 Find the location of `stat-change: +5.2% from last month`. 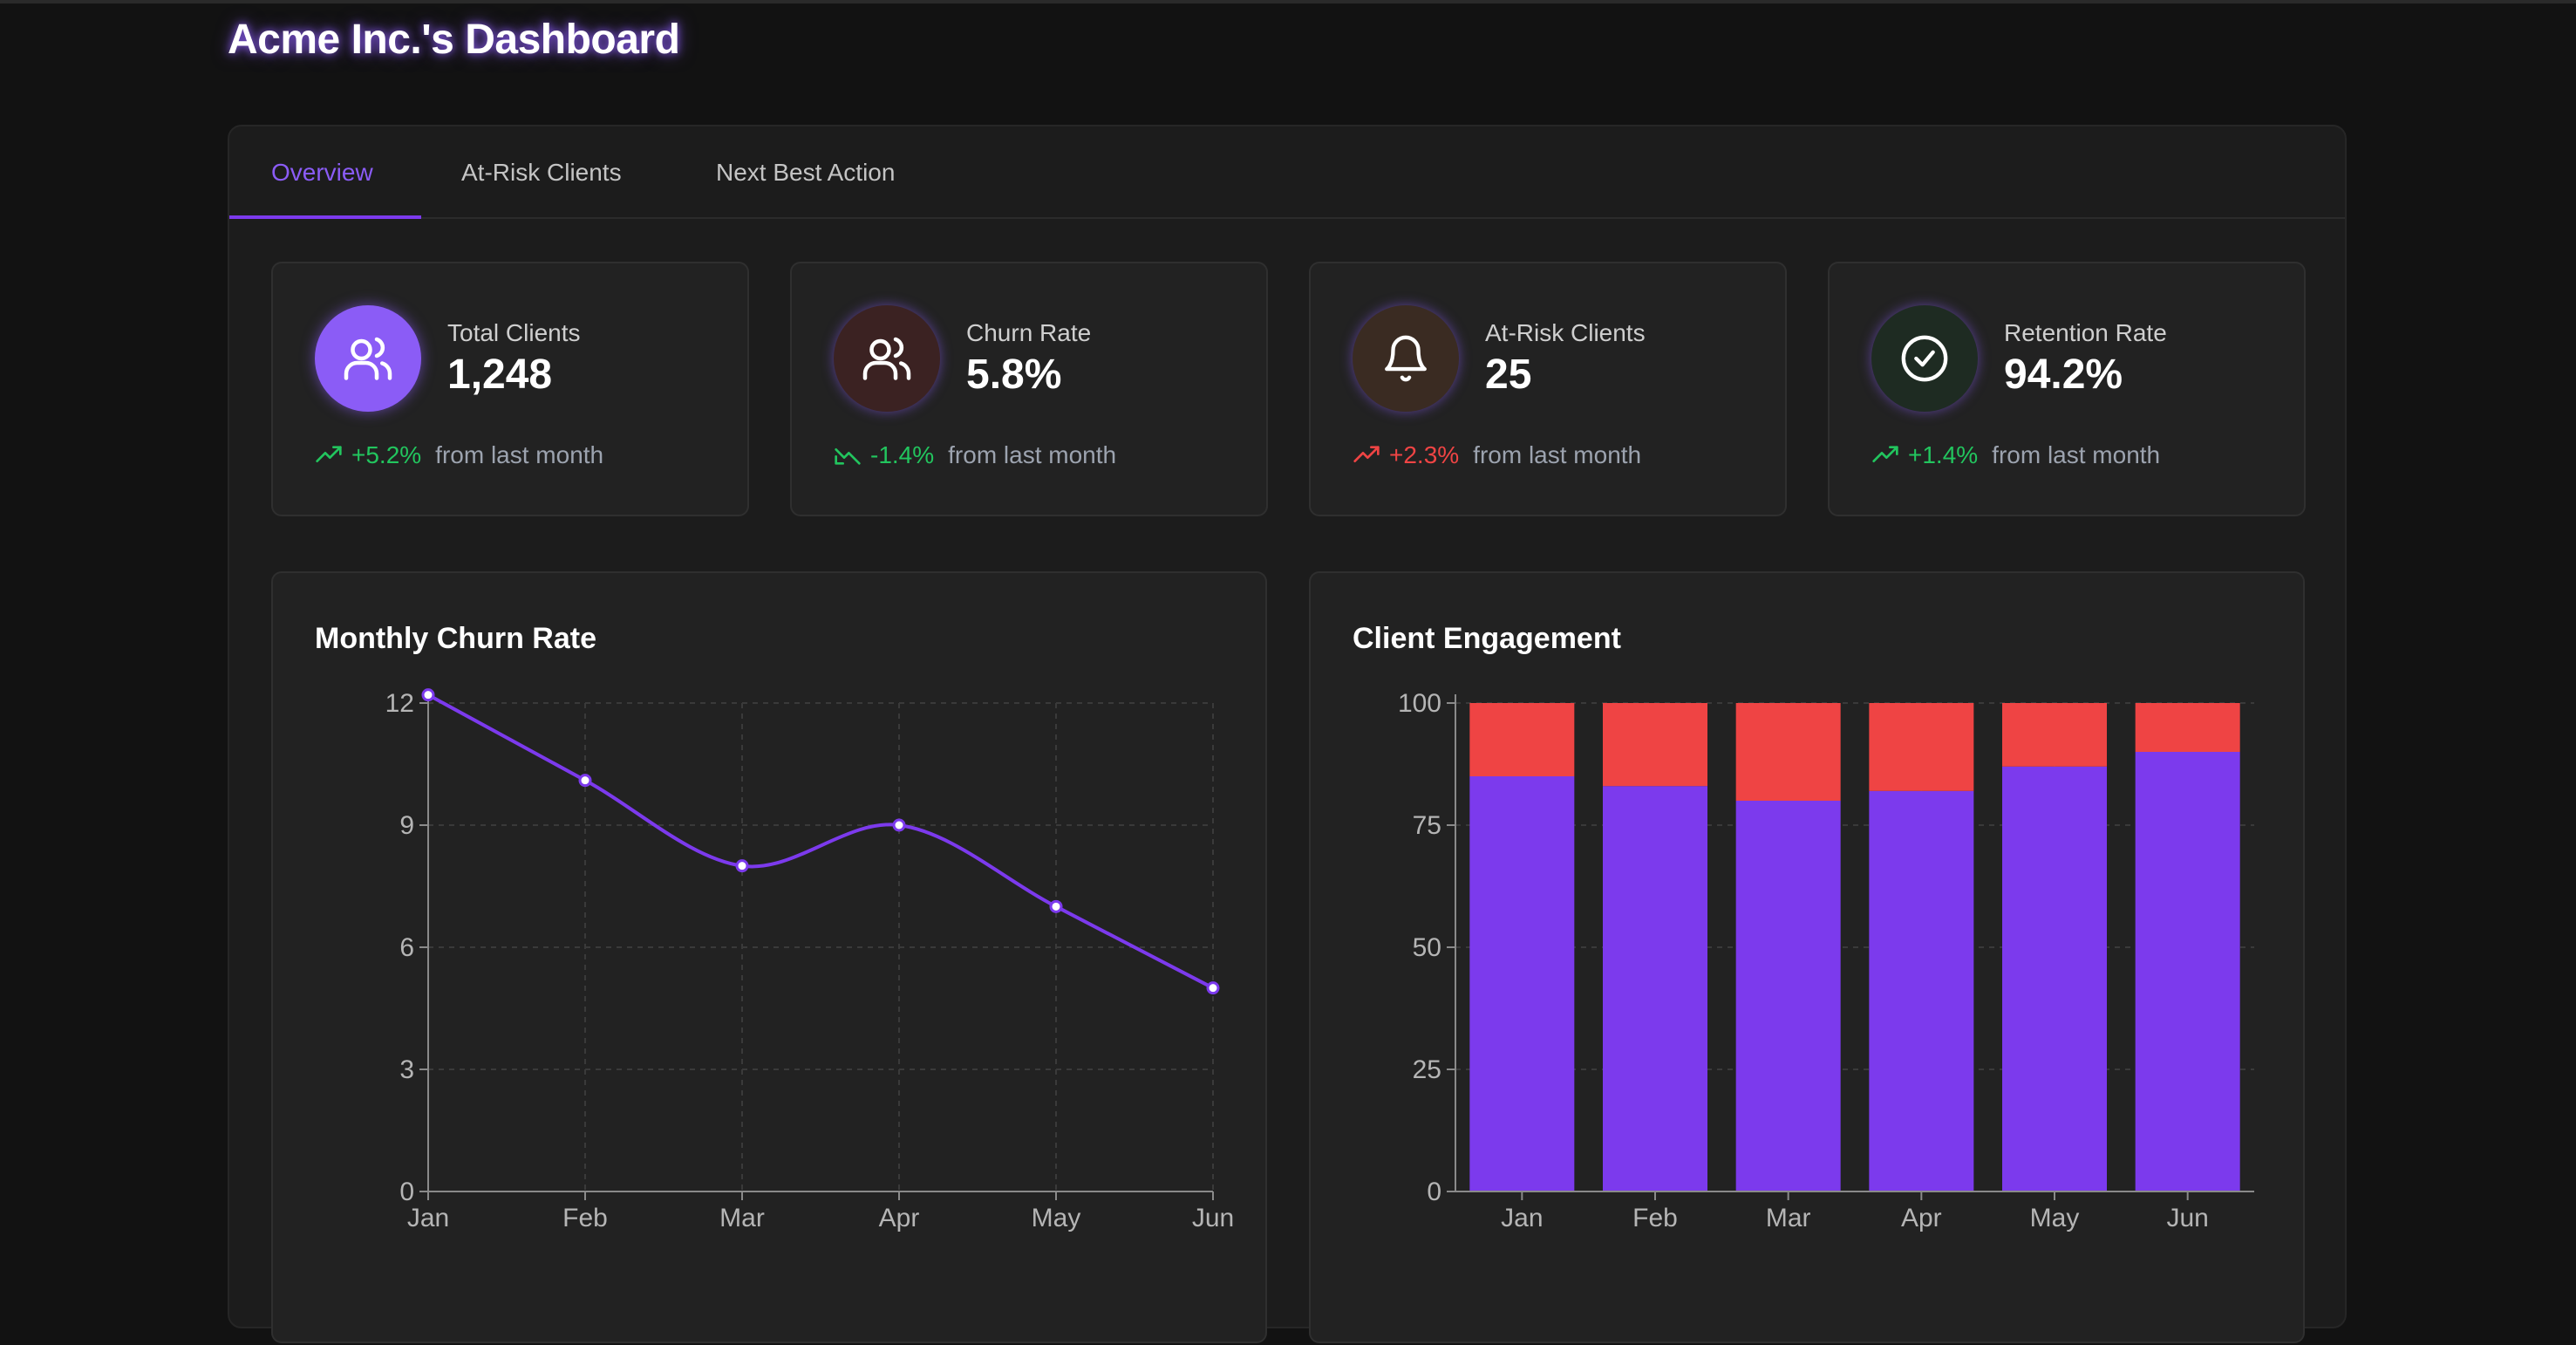

stat-change: +5.2% from last month is located at coordinates (459, 455).